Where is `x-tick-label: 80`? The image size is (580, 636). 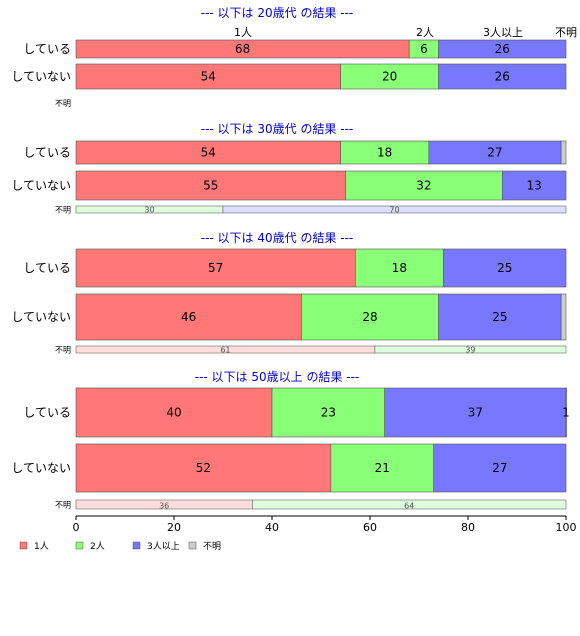 x-tick-label: 80 is located at coordinates (468, 527).